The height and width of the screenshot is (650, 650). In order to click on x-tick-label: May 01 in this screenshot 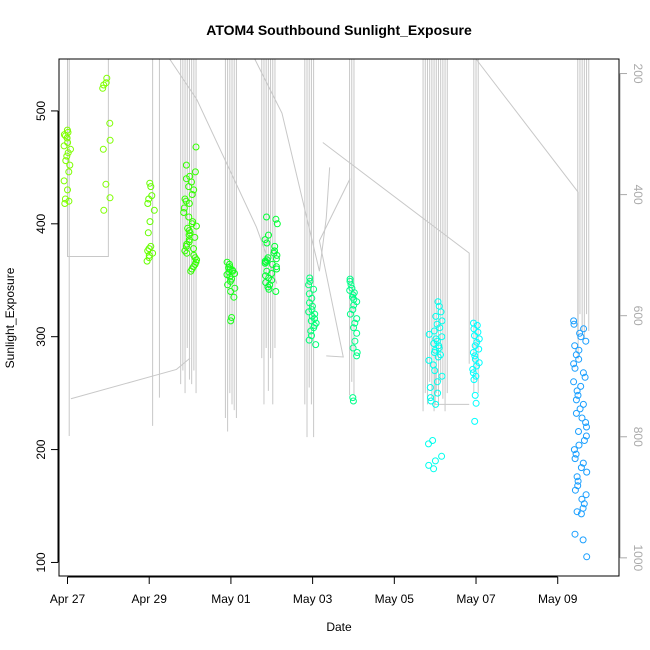, I will do `click(231, 599)`.